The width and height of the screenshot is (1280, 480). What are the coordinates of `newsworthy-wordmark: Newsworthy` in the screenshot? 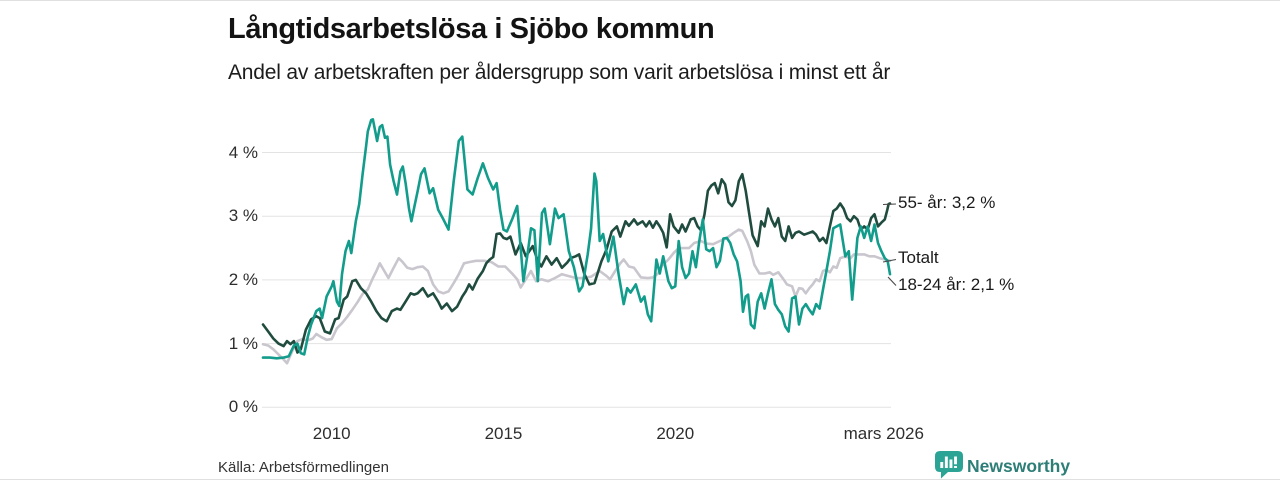 It's located at (1019, 466).